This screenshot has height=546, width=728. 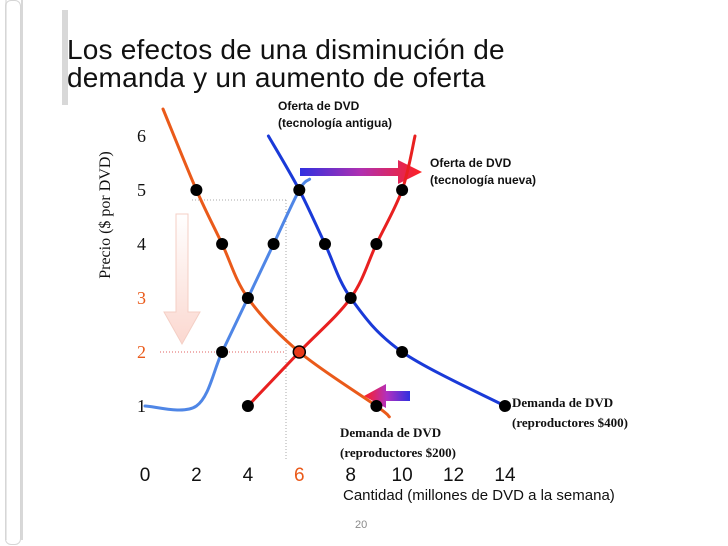 What do you see at coordinates (145, 475) in the screenshot?
I see `x-tick-label: 0` at bounding box center [145, 475].